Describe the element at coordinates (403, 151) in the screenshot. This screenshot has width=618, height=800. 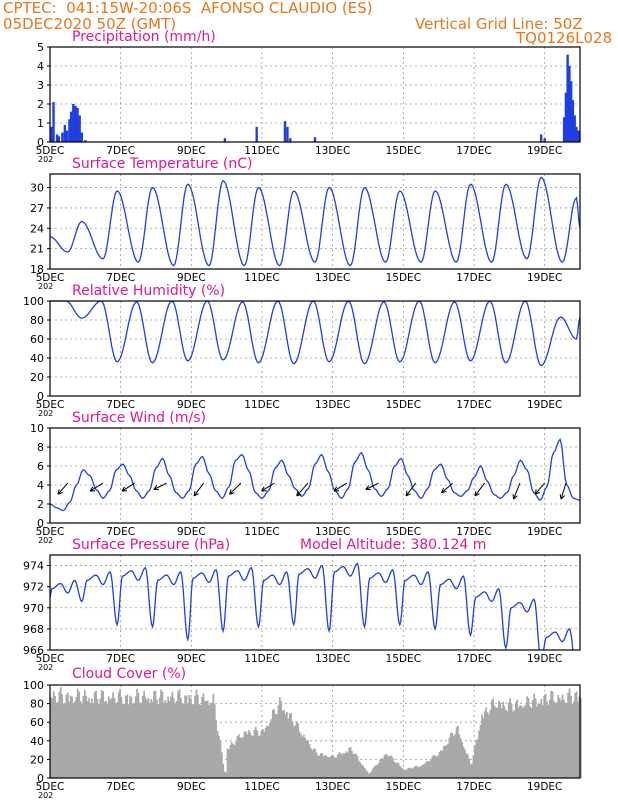
I see `precip-xtick-label: 15DEC` at that location.